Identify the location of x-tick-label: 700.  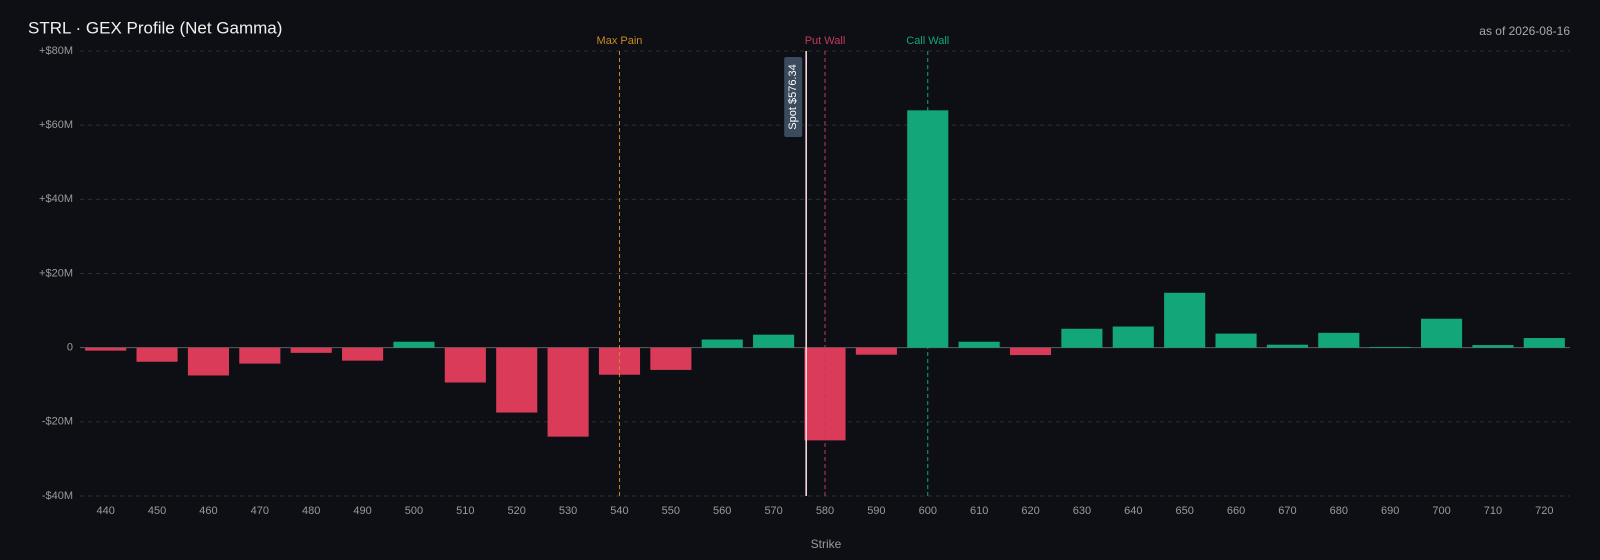
(1441, 511).